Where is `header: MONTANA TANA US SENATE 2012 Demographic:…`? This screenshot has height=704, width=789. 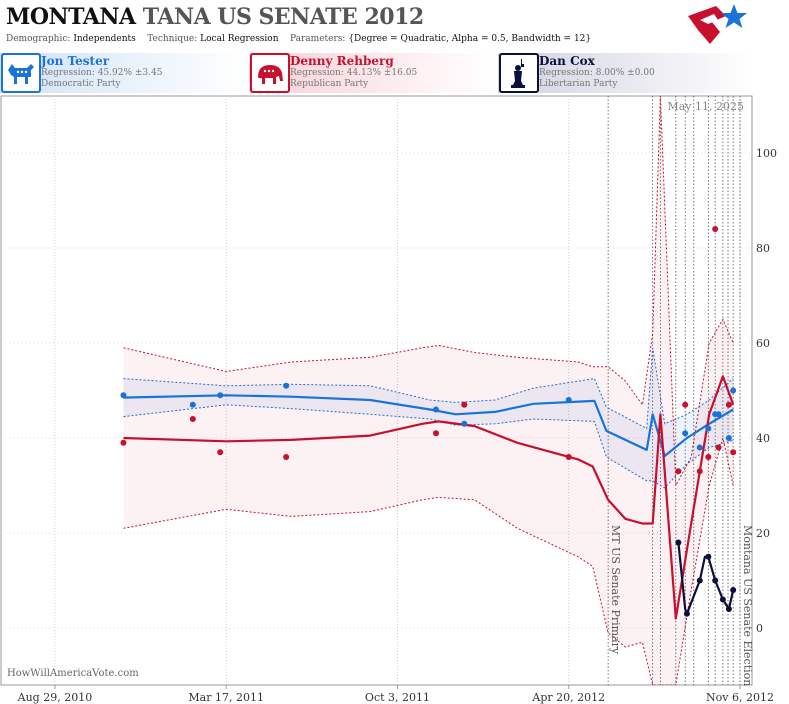
header: MONTANA TANA US SENATE 2012 Demographic:… is located at coordinates (394, 25).